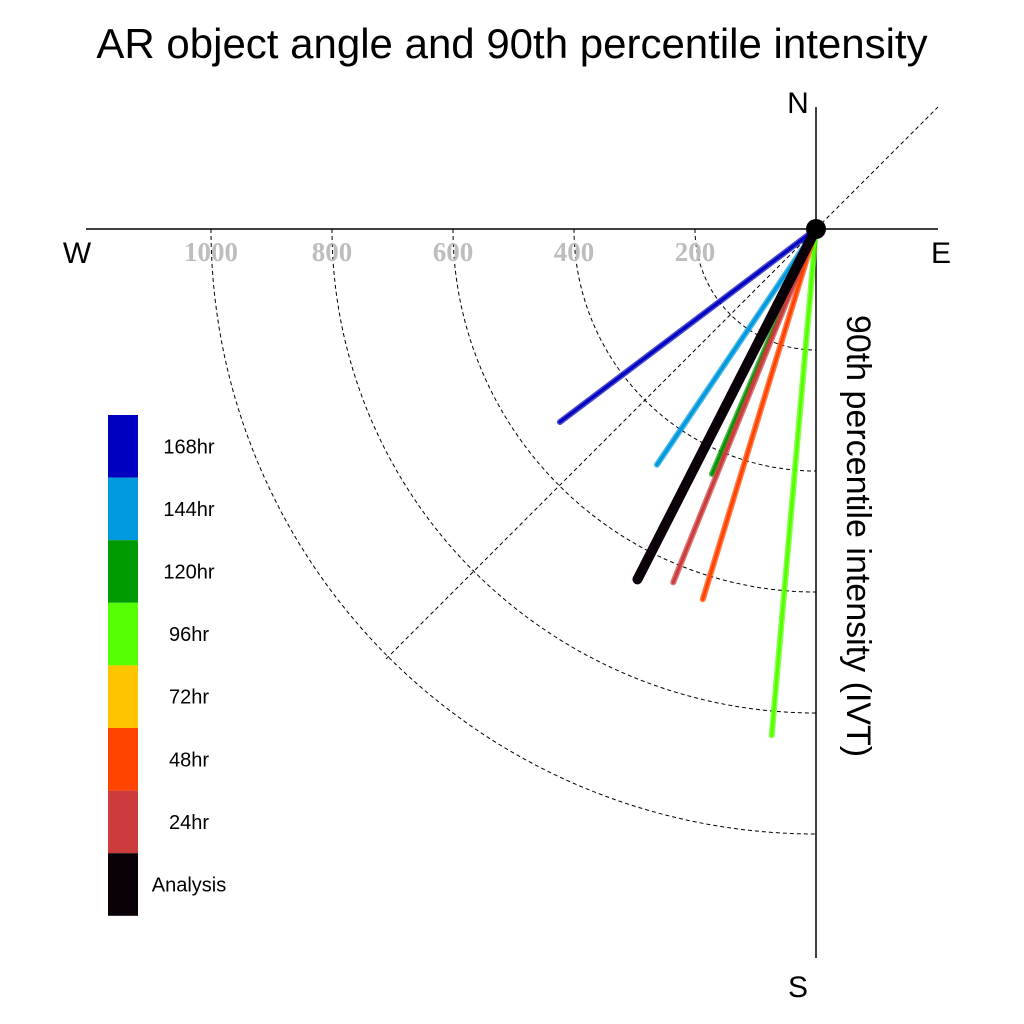 This screenshot has width=1024, height=1024. I want to click on series-line-48hr, so click(759, 414).